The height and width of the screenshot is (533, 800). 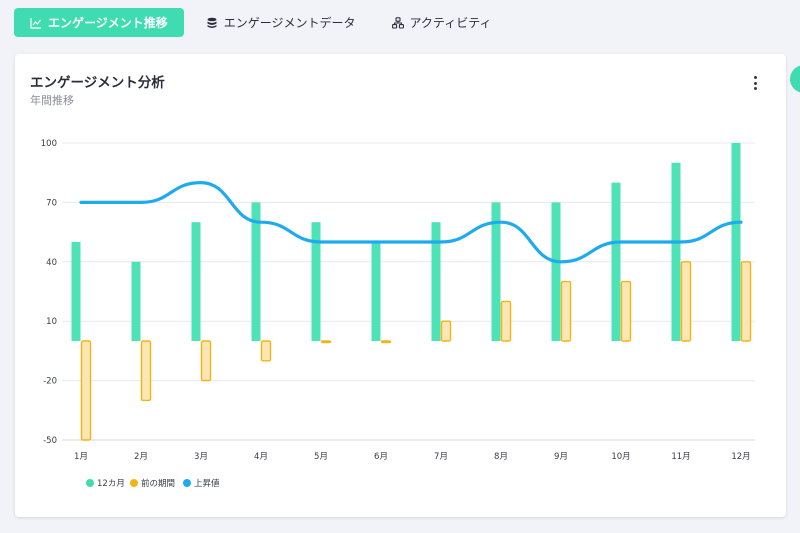 I want to click on chart-legend: 12カ月 前の期間 上昇値, so click(x=153, y=483).